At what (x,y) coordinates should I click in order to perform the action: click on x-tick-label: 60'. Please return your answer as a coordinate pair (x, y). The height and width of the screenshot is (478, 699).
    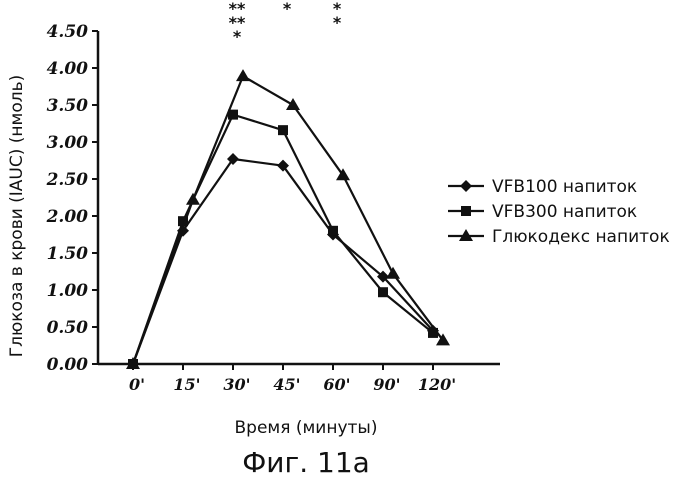
    Looking at the image, I should click on (336, 384).